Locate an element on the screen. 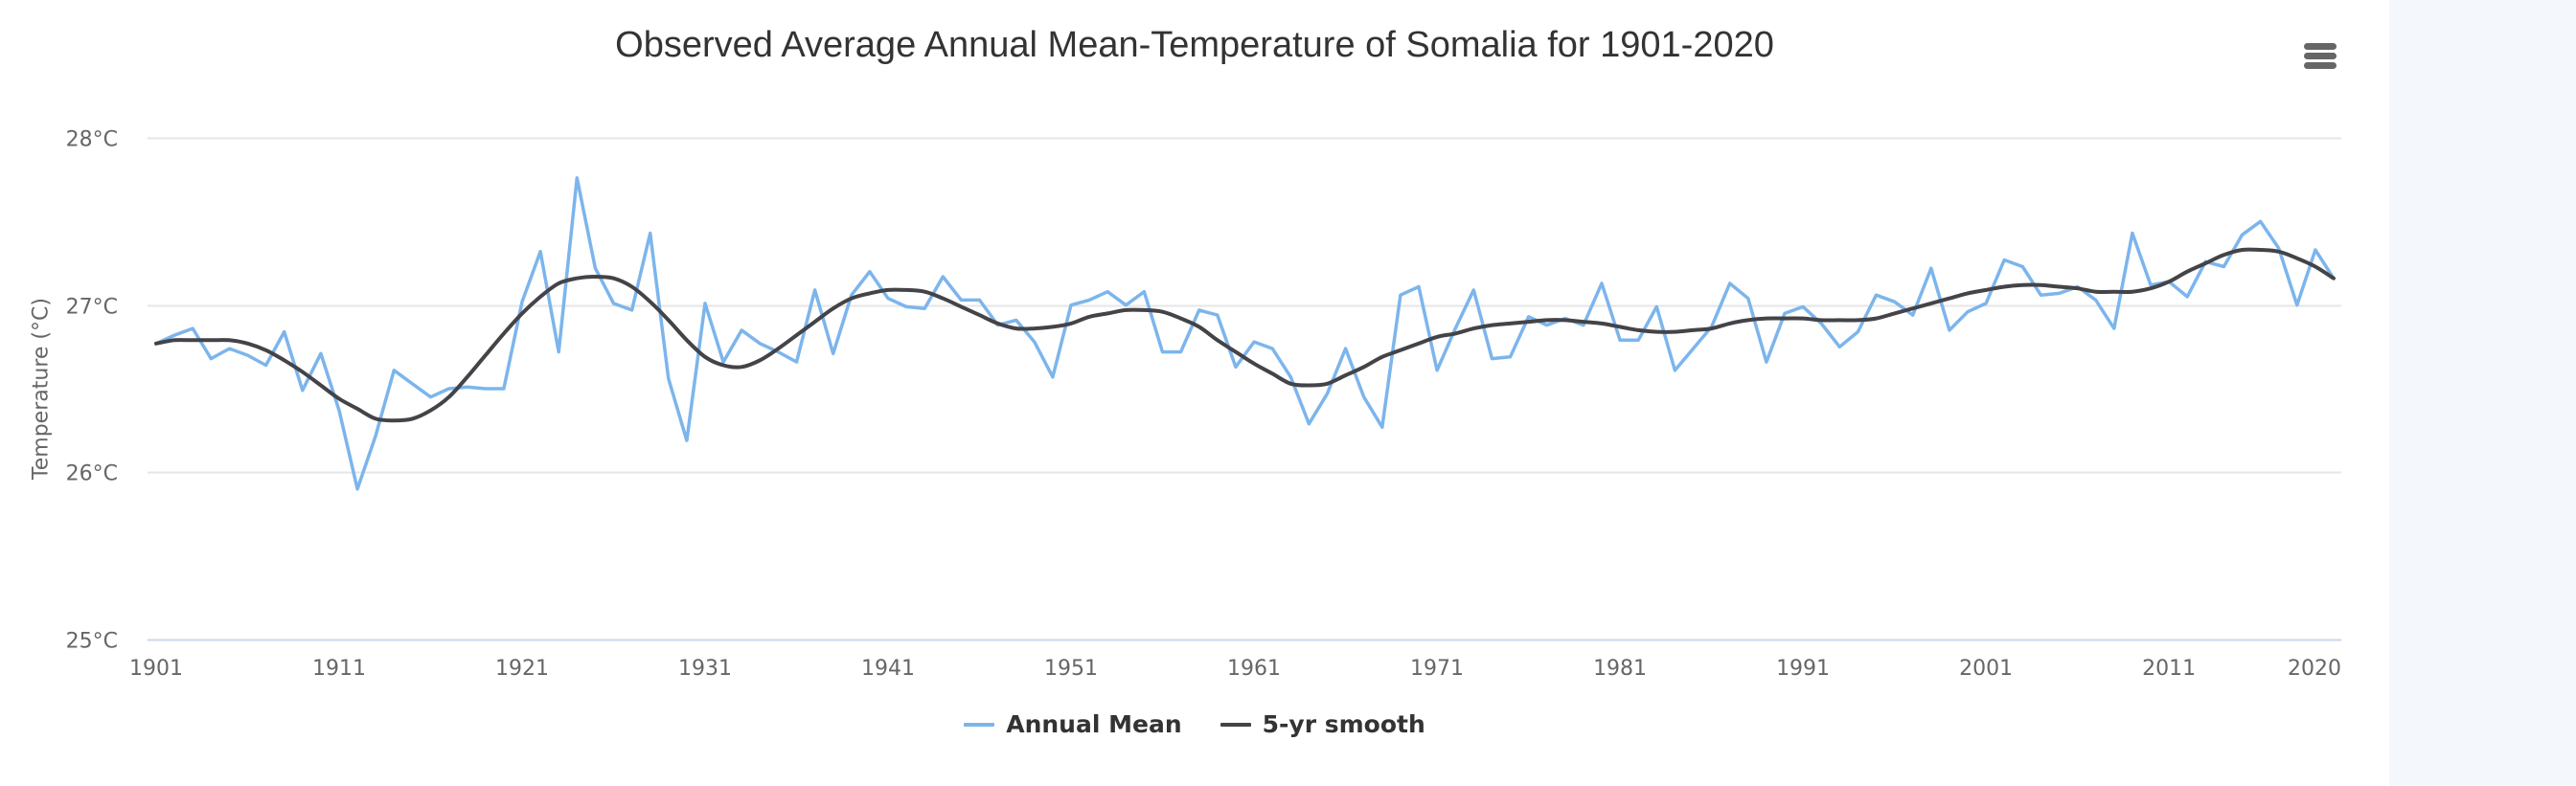 The image size is (2576, 786). smooth-point-1922 is located at coordinates (540, 297).